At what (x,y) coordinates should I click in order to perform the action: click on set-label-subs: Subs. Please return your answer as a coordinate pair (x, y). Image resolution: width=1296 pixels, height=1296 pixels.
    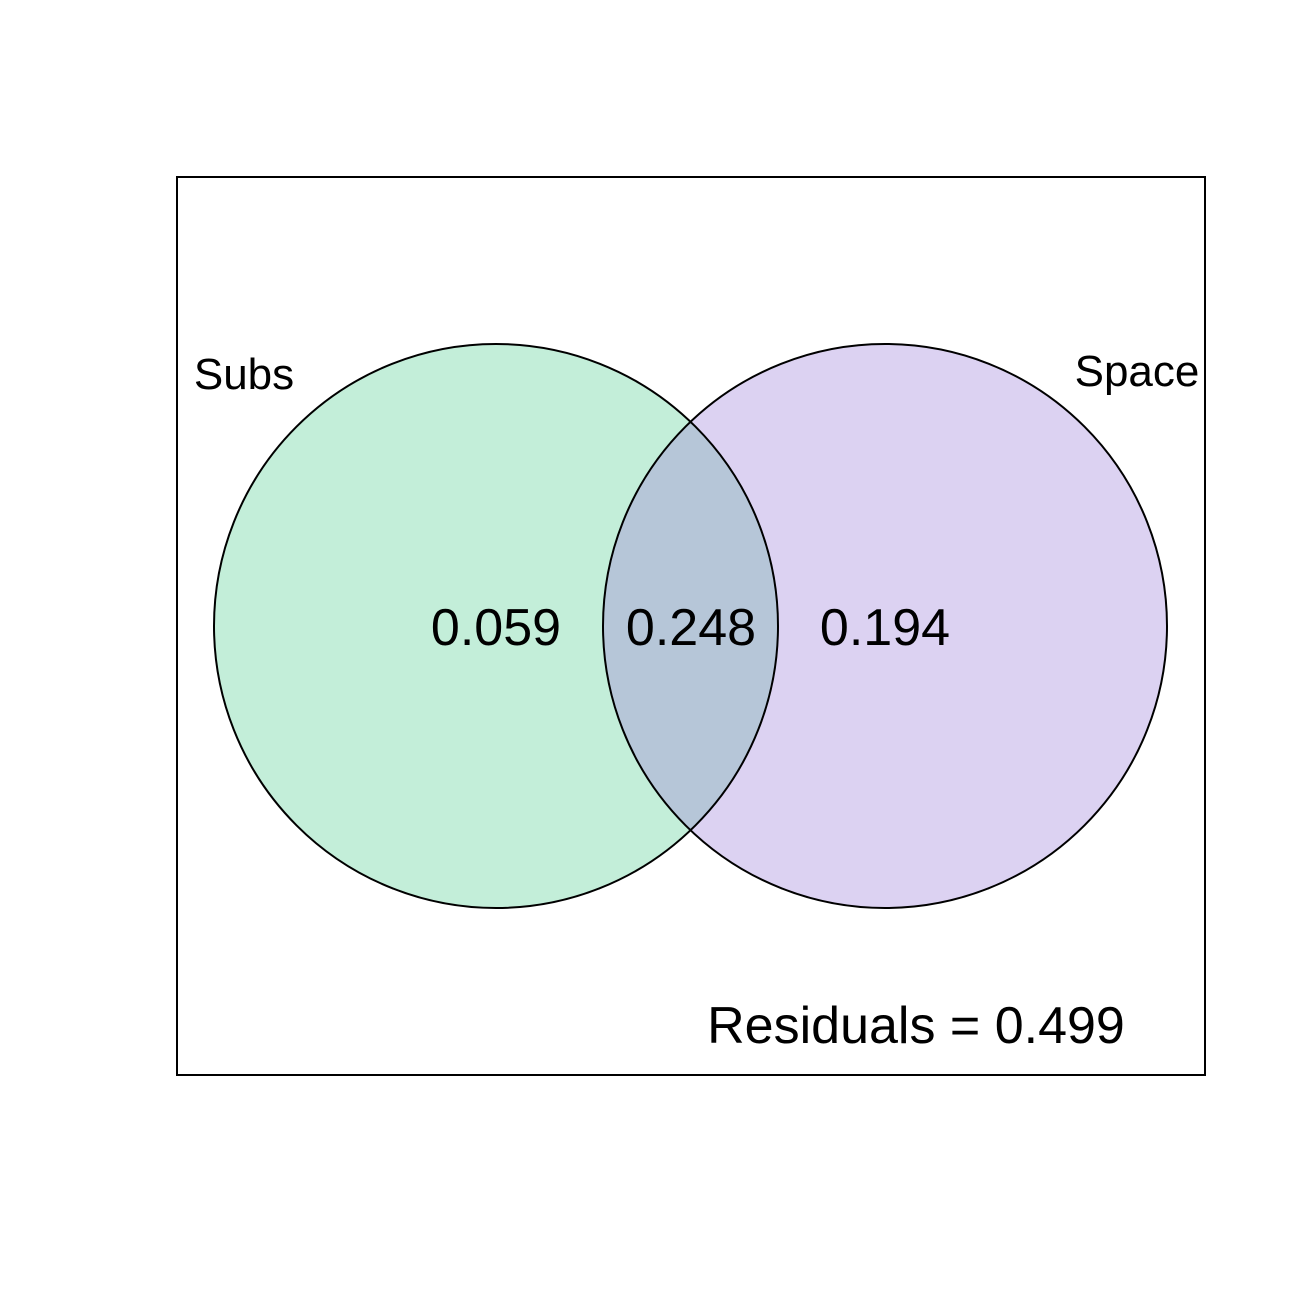
    Looking at the image, I should click on (244, 374).